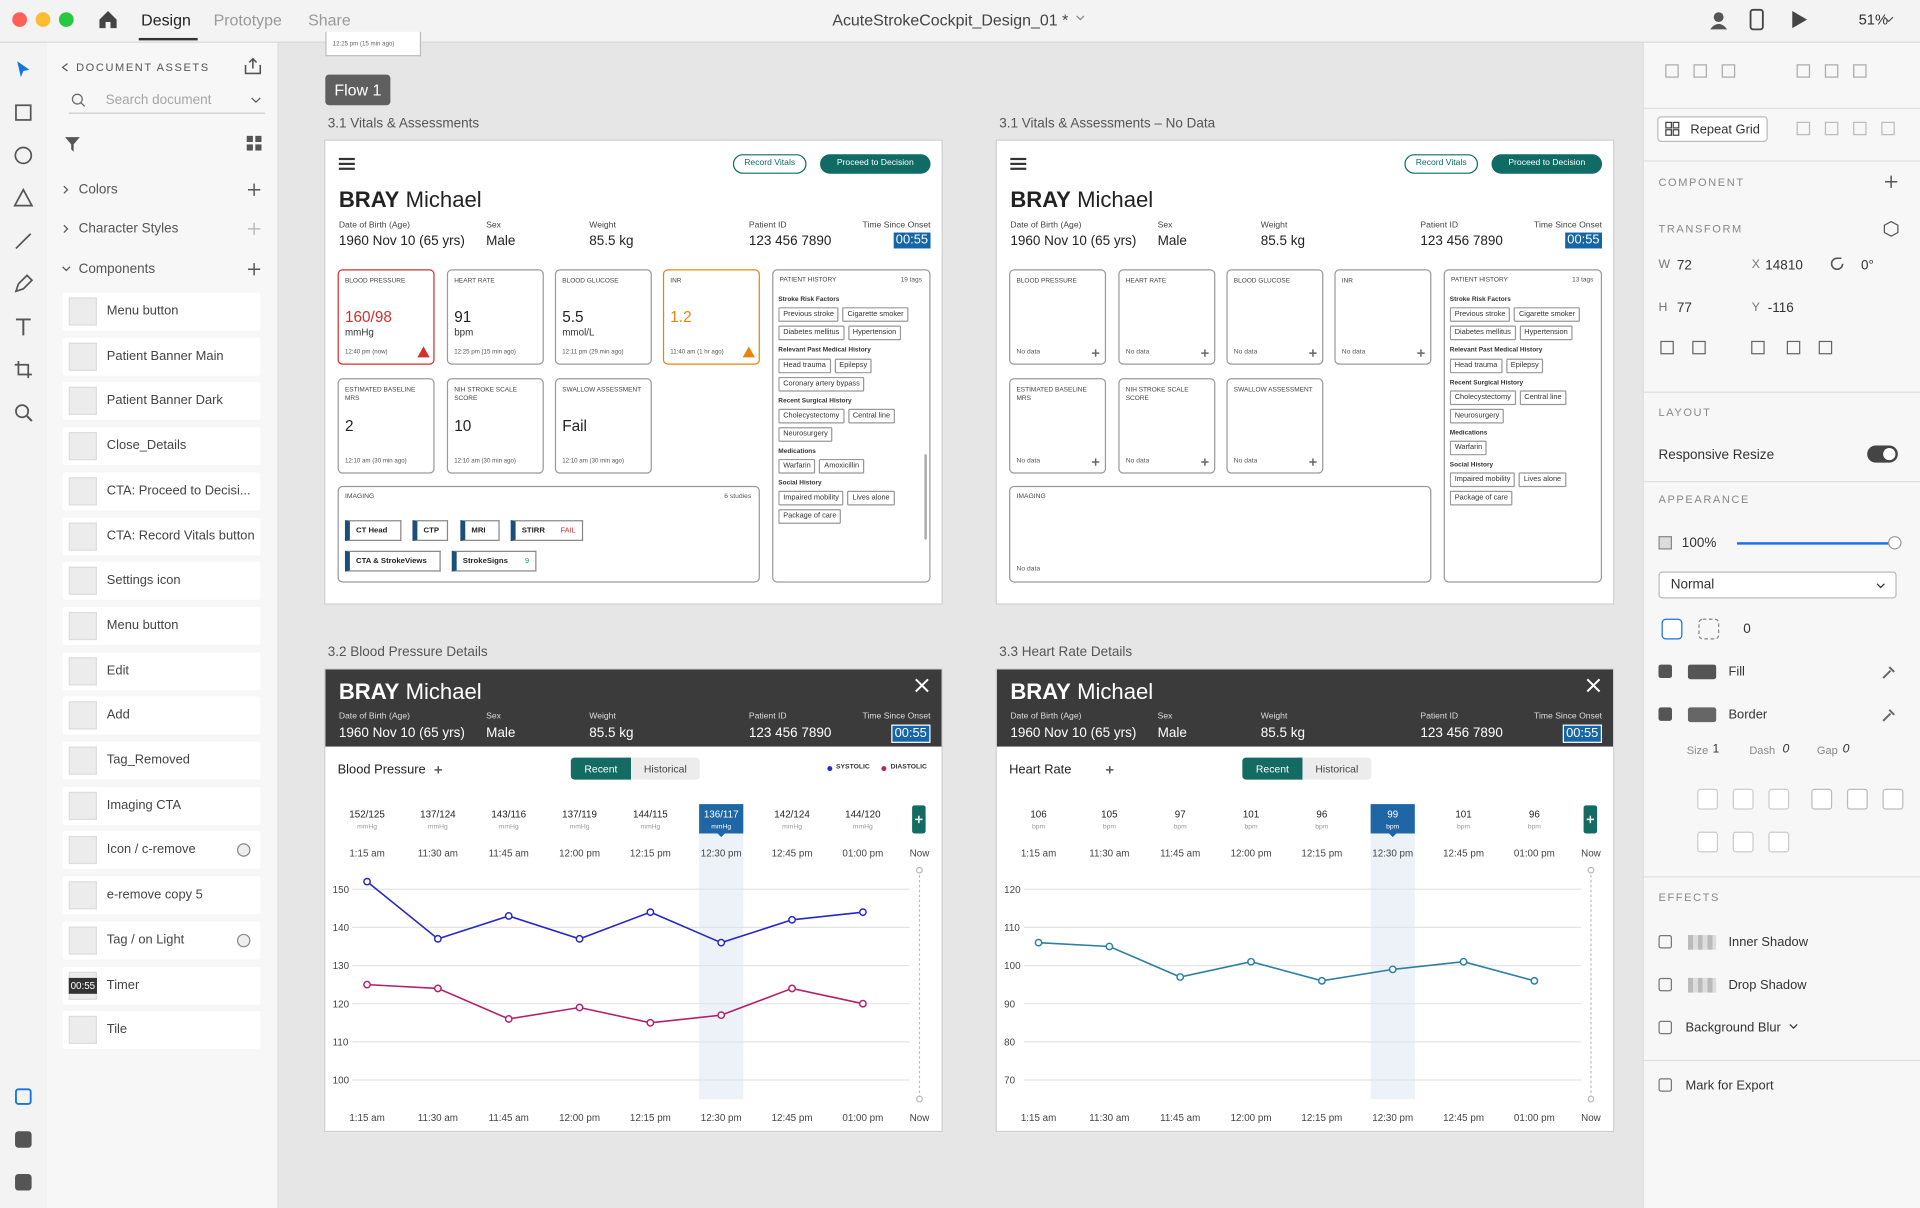 The height and width of the screenshot is (1208, 1920). I want to click on section-title: Colors, so click(98, 190).